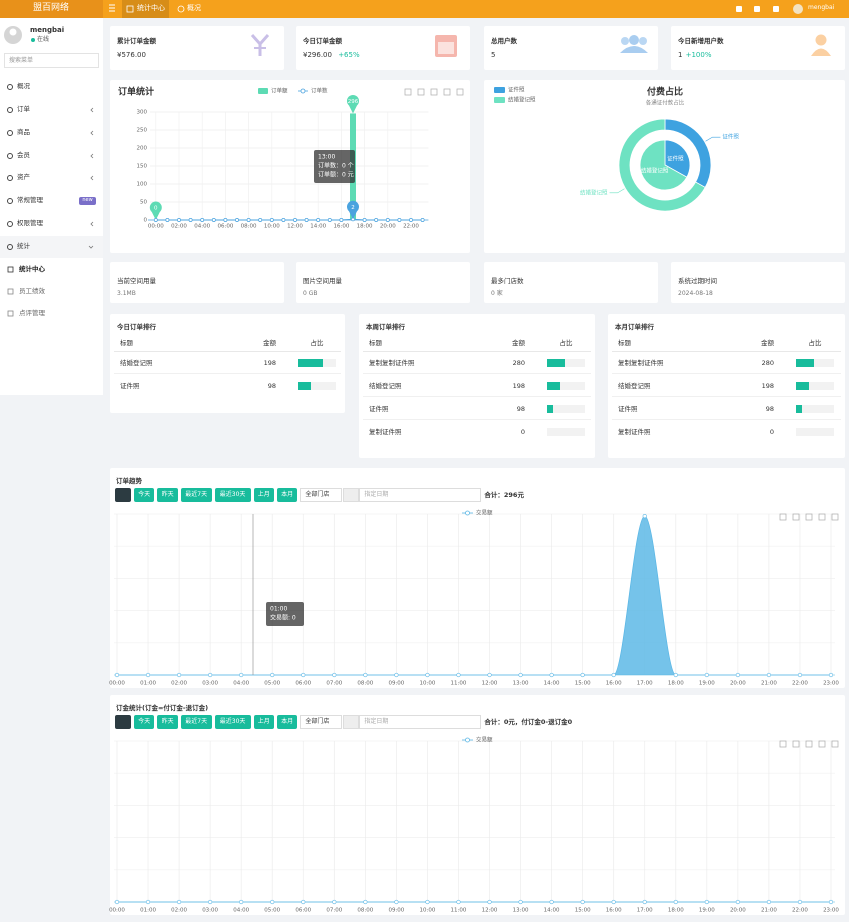  What do you see at coordinates (767, 343) in the screenshot?
I see `column-header: 金额` at bounding box center [767, 343].